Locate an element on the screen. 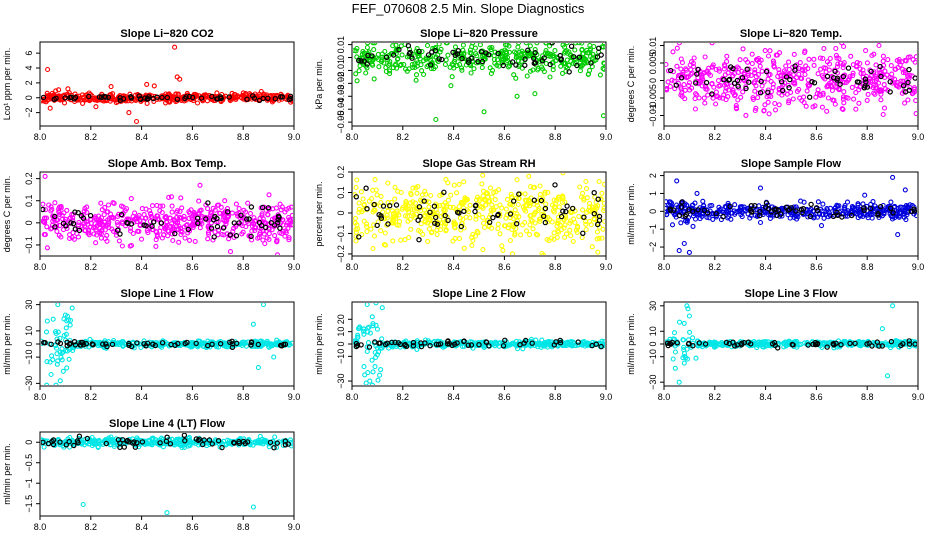 This screenshot has width=936, height=540. x-tick-label: 9.0 is located at coordinates (606, 267).